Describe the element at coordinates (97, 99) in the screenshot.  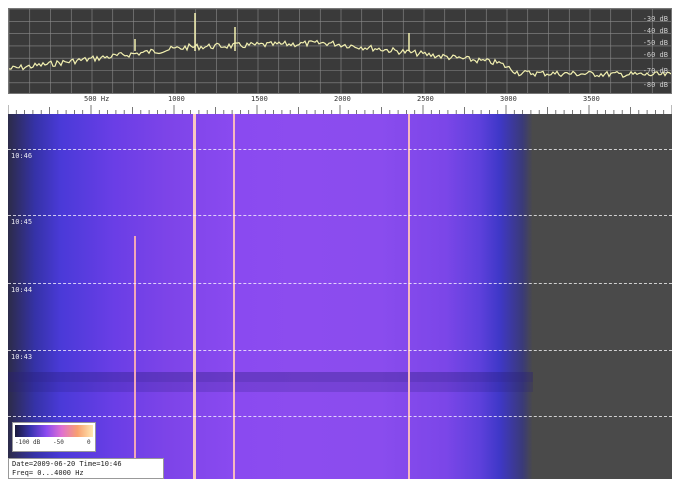
I see `freq-label: 500 Hz` at that location.